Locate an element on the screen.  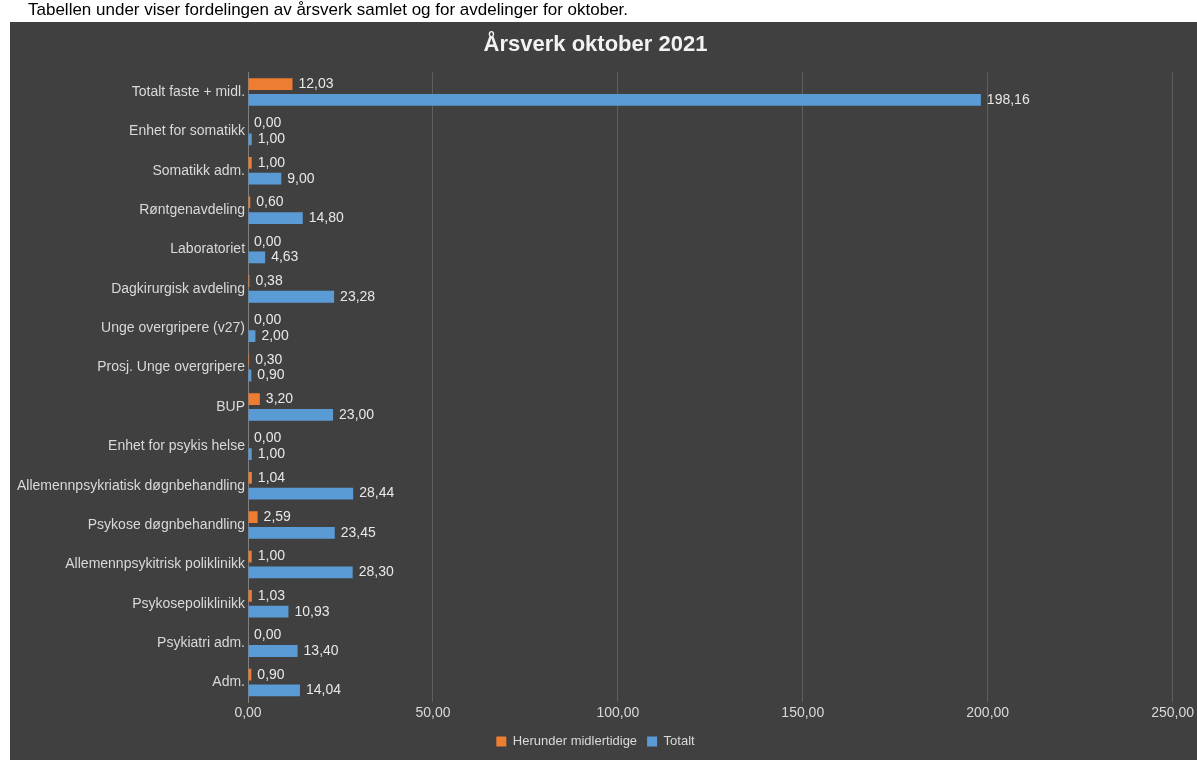
data-label: 198,16 is located at coordinates (1008, 98).